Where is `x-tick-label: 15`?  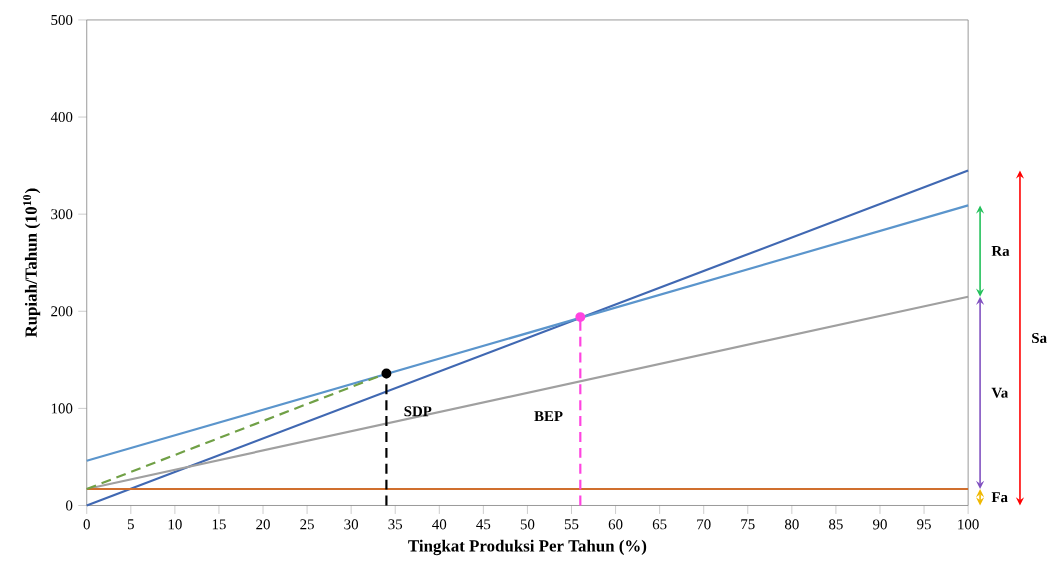 x-tick-label: 15 is located at coordinates (219, 524).